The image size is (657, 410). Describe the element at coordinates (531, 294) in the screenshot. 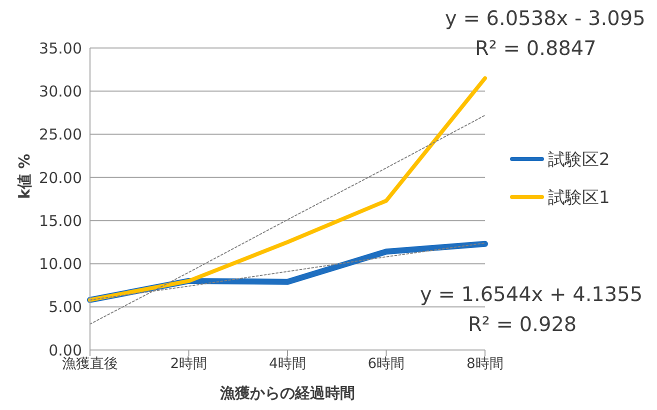

I see `annotation: y = 1.6544x + 4.1355` at that location.